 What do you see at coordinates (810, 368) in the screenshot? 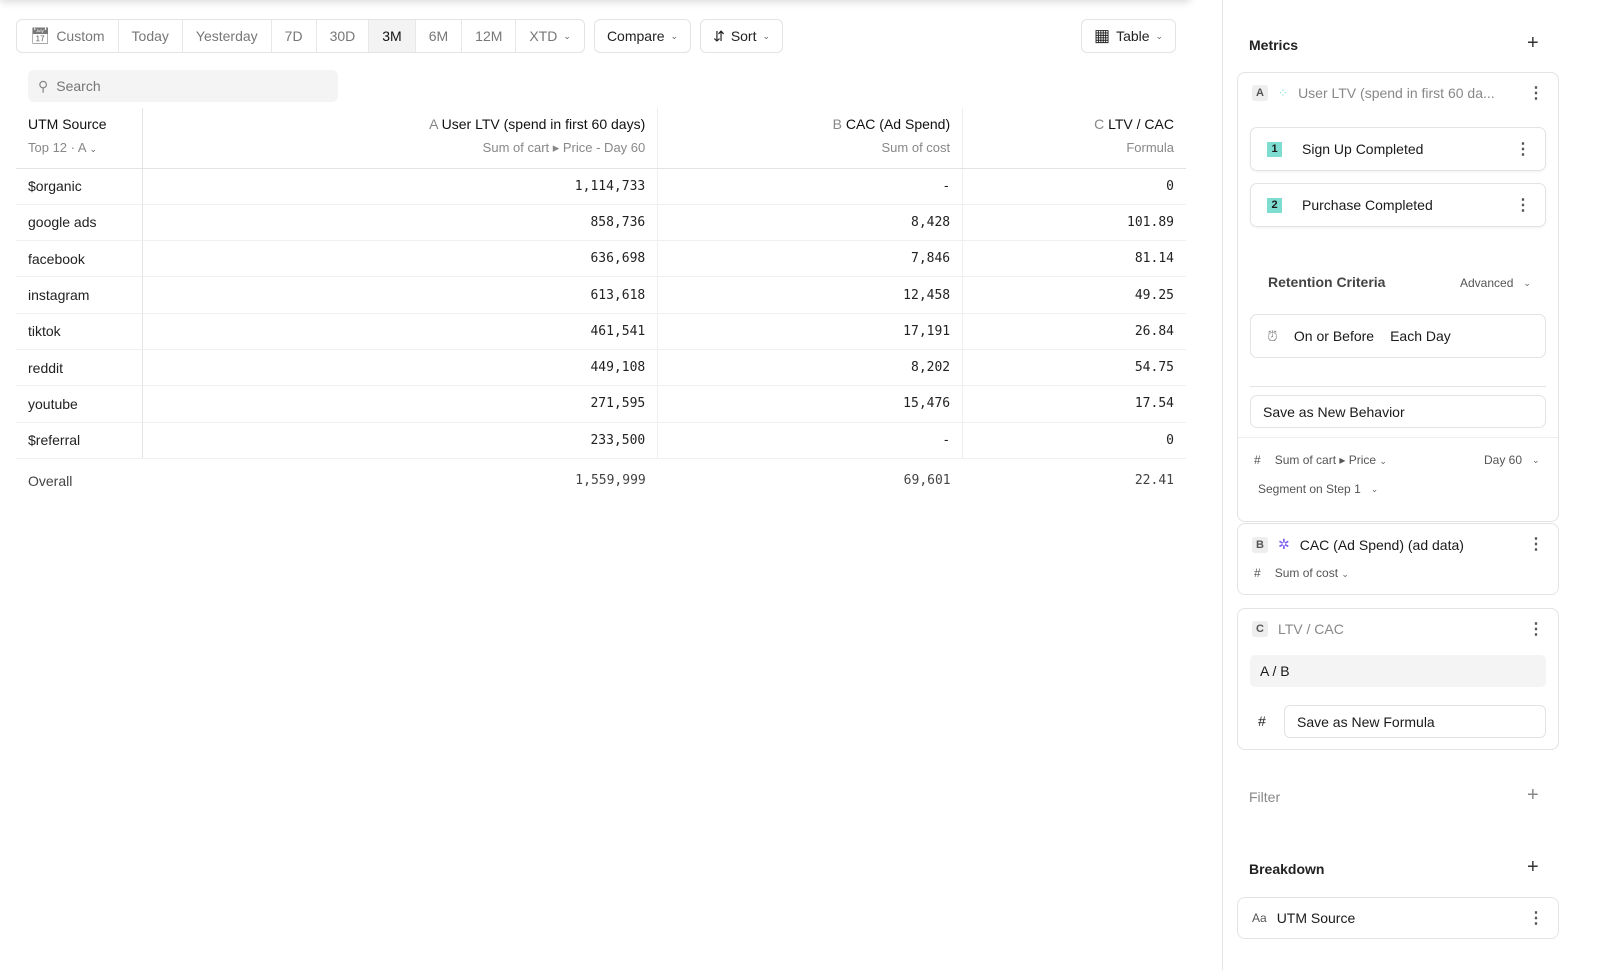
I see `table-cell: 8,202` at bounding box center [810, 368].